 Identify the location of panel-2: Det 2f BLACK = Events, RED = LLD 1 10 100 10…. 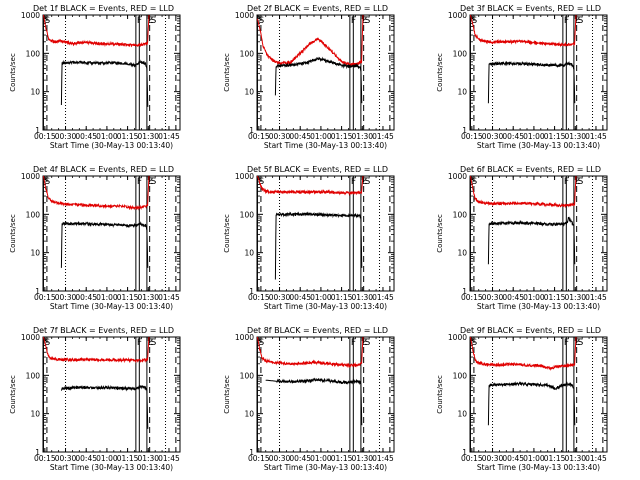
(309, 77).